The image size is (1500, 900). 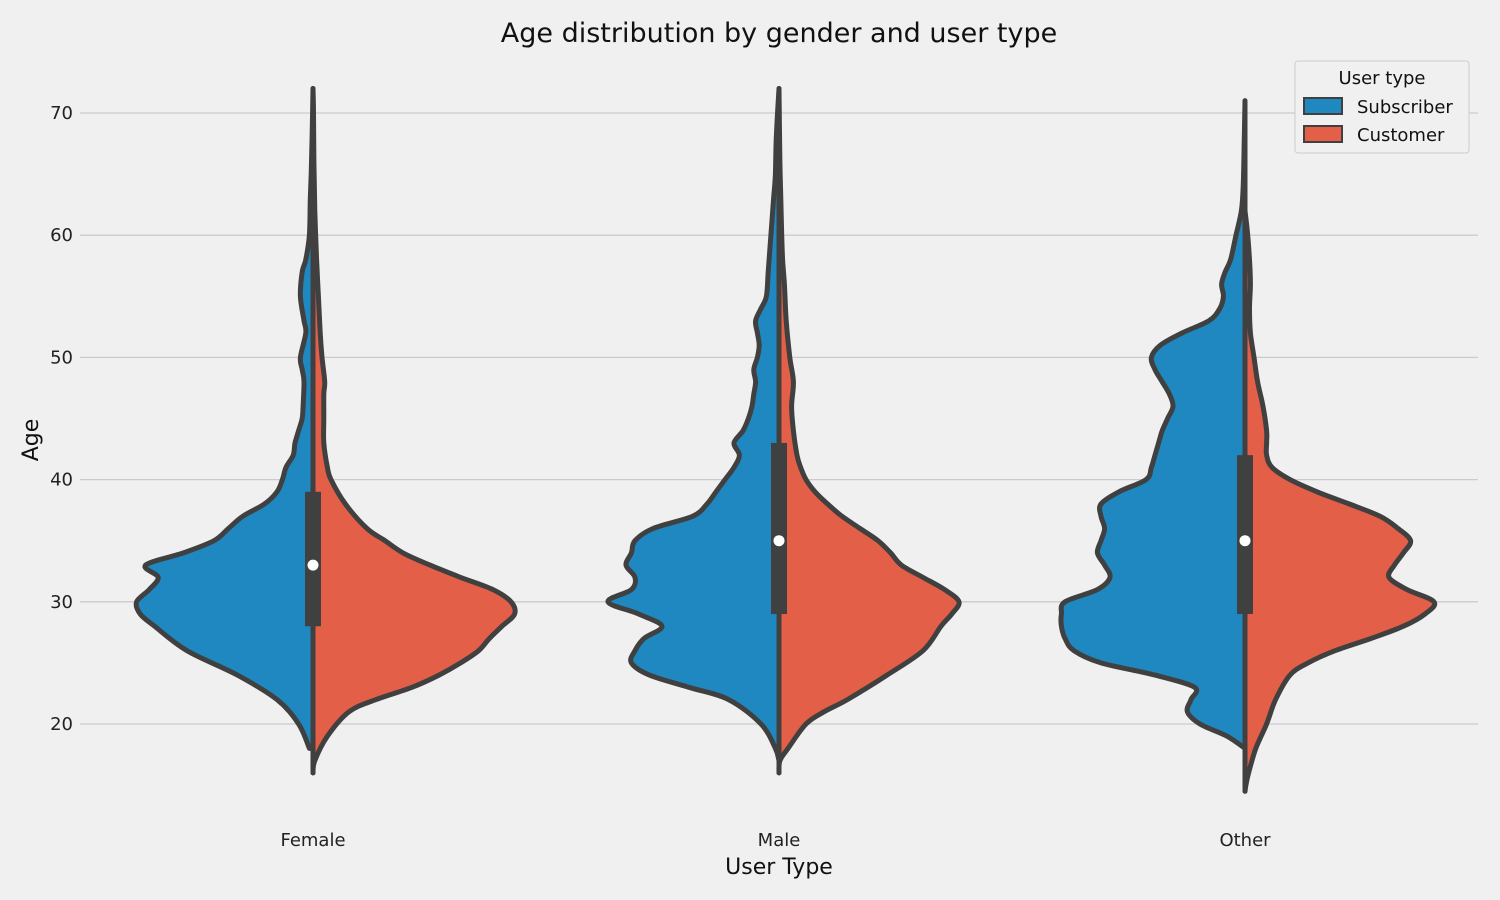 What do you see at coordinates (61, 602) in the screenshot?
I see `y-tick-label-30: 30` at bounding box center [61, 602].